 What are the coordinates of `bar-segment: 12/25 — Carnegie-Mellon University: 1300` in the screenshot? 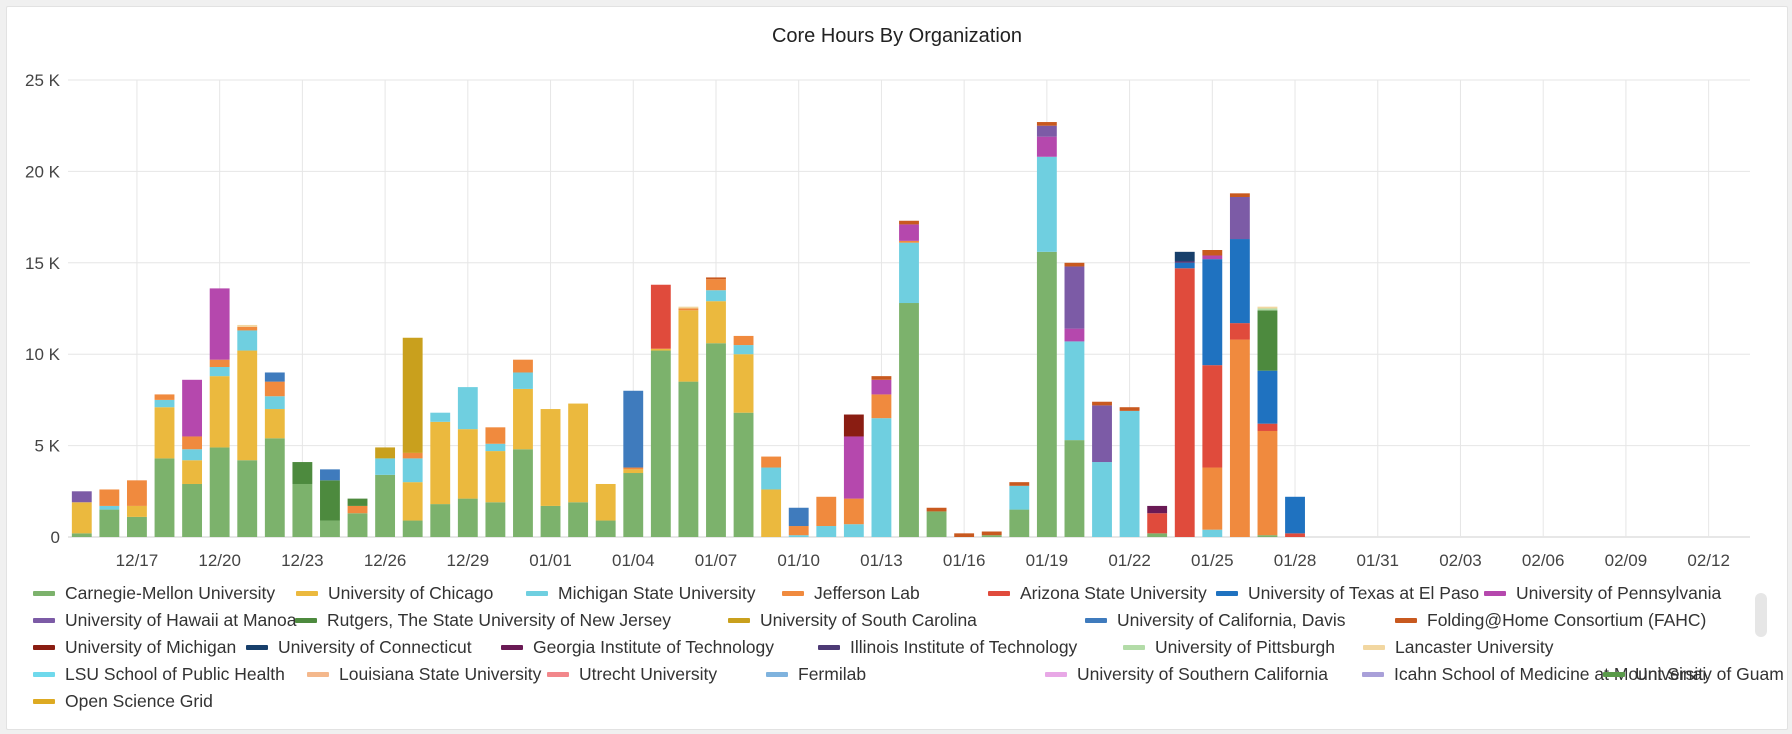 It's located at (357, 525).